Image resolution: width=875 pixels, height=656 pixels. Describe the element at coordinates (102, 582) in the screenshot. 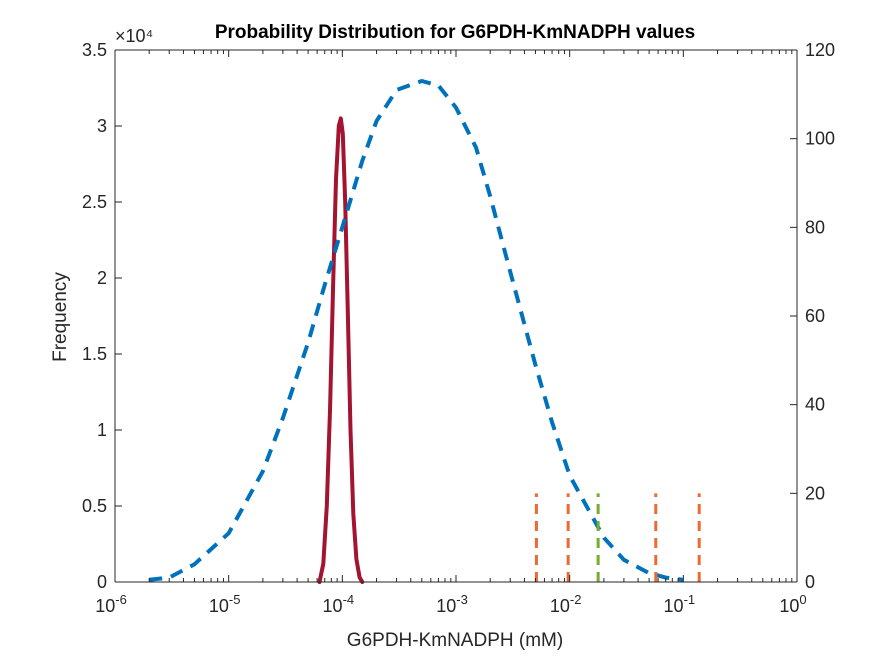

I see `y-tick-label: 0` at that location.